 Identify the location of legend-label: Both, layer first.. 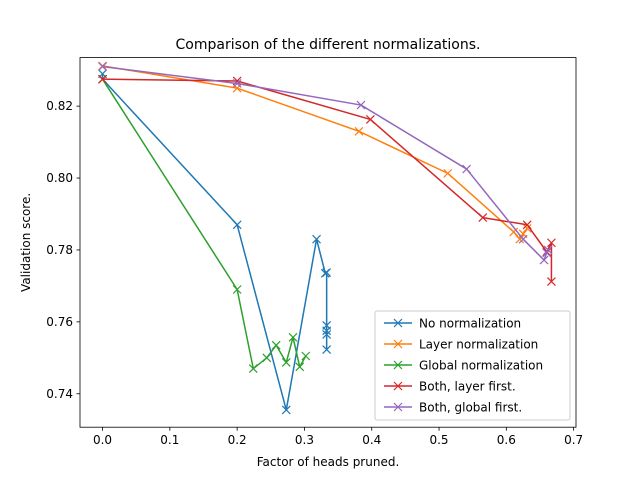
(467, 387).